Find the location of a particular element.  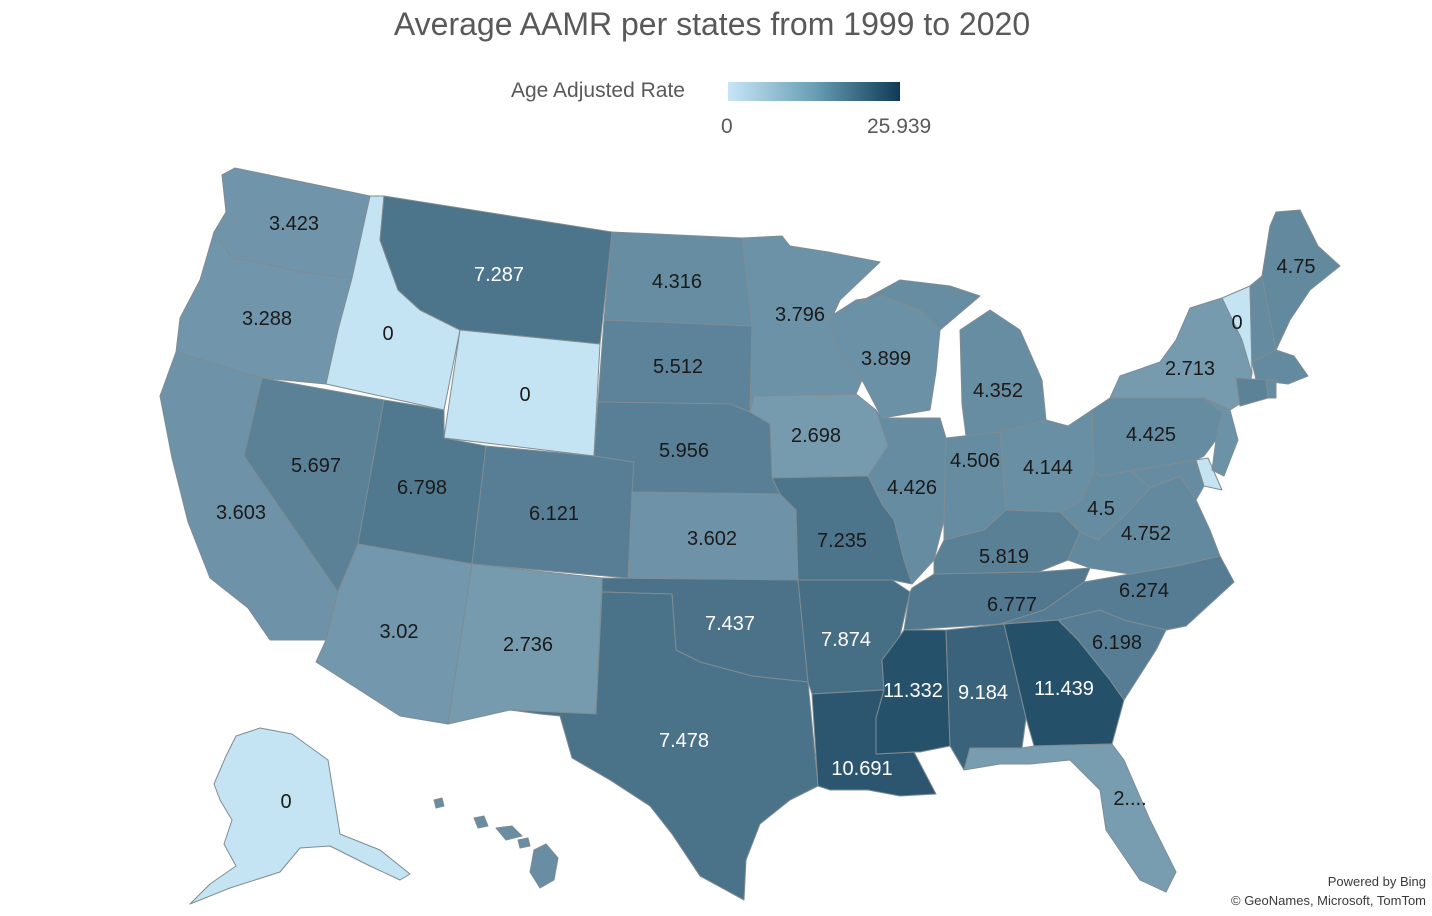

value-label-minnesota: 3.796 is located at coordinates (800, 315).